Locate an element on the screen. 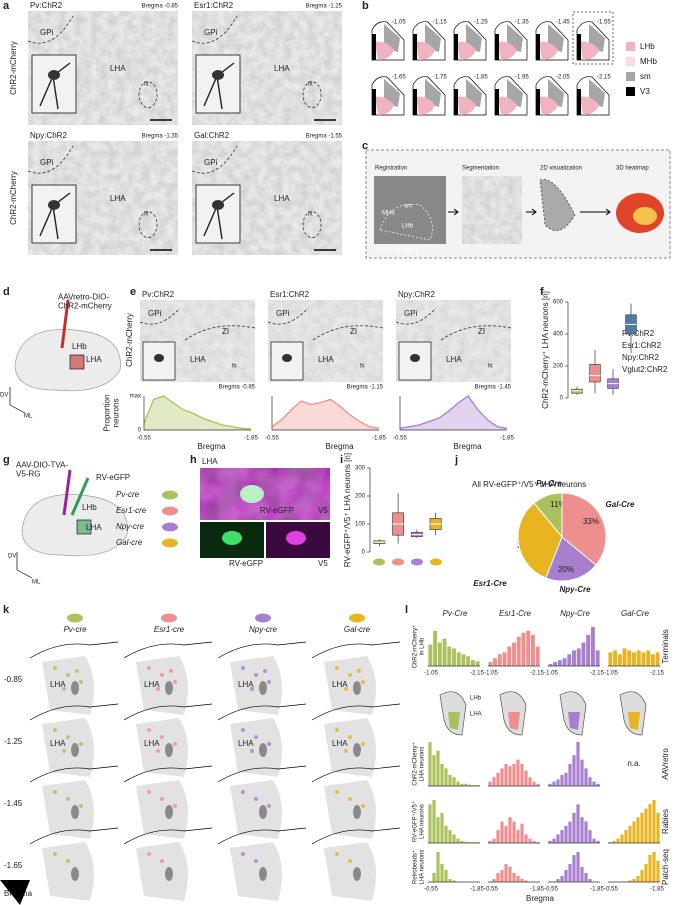  step-label: 2D visualization is located at coordinates (561, 169).